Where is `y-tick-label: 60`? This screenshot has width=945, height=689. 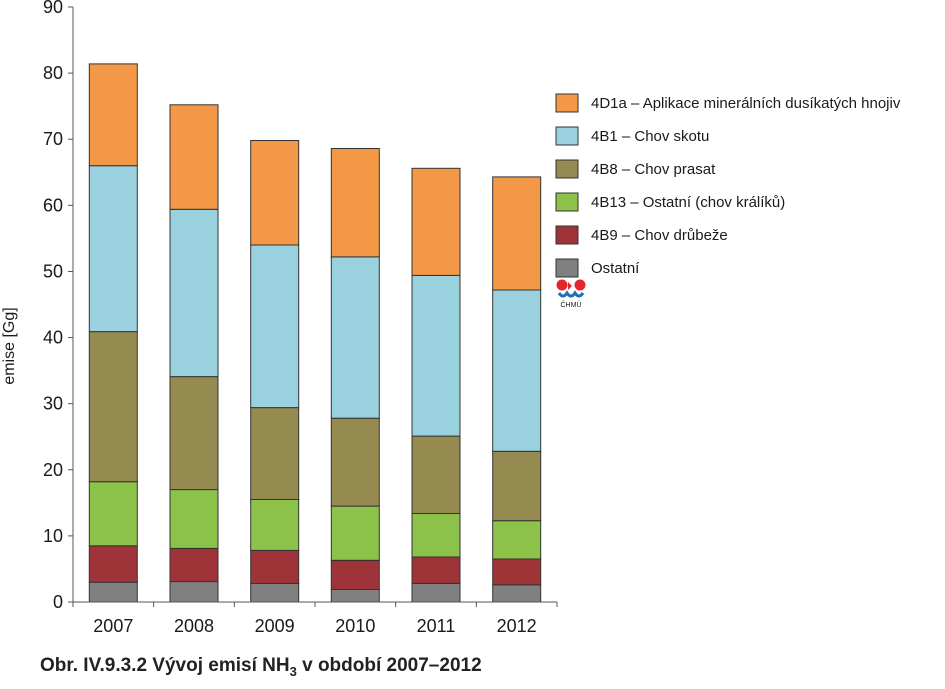
y-tick-label: 60 is located at coordinates (53, 205).